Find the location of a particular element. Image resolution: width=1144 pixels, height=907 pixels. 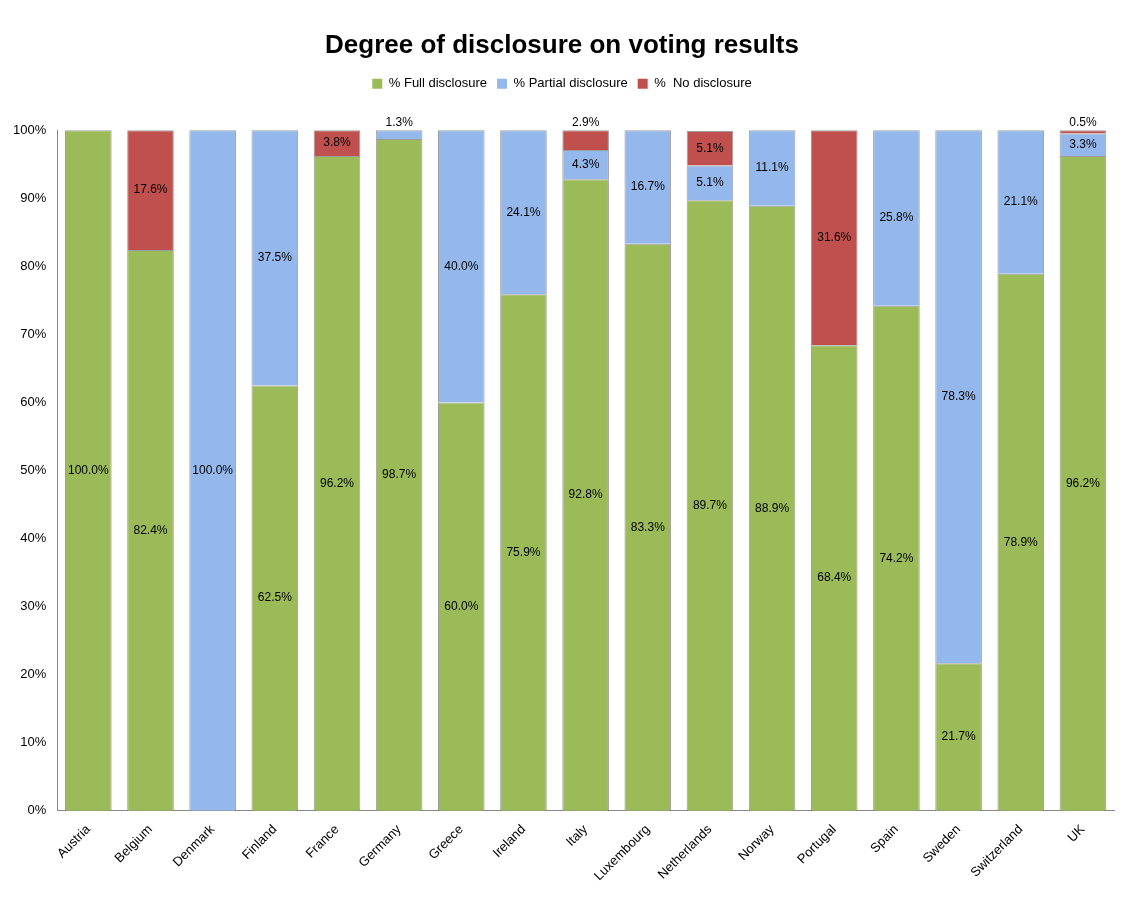

data-label: 60.0% is located at coordinates (461, 605).